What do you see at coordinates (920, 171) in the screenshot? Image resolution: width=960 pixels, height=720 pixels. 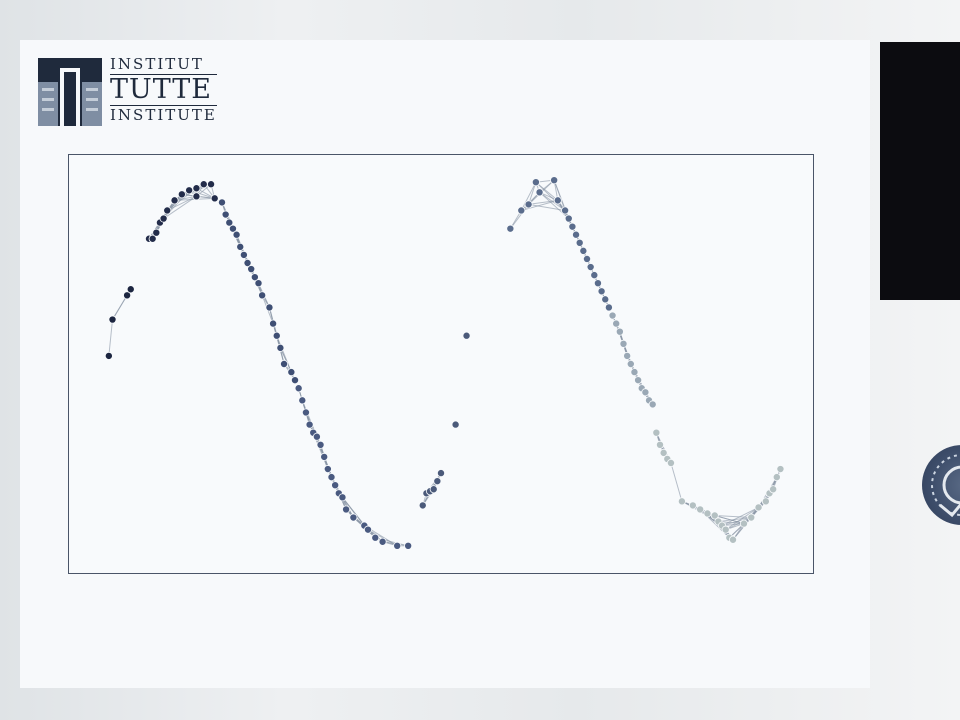 I see `dark-side-panel` at bounding box center [920, 171].